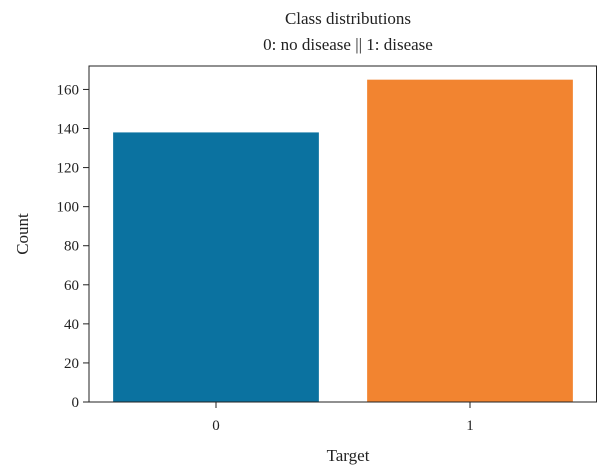 The width and height of the screenshot is (597, 468). I want to click on y-tick-label: 160, so click(68, 90).